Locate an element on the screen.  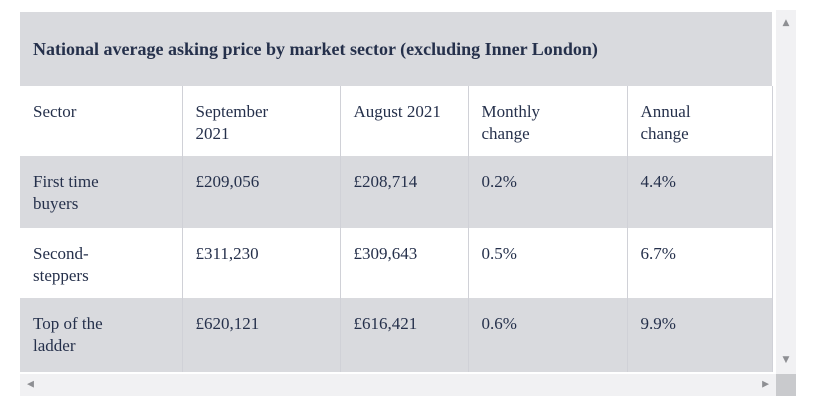
vertical-scrollbar: ▲ ▼ is located at coordinates (786, 192).